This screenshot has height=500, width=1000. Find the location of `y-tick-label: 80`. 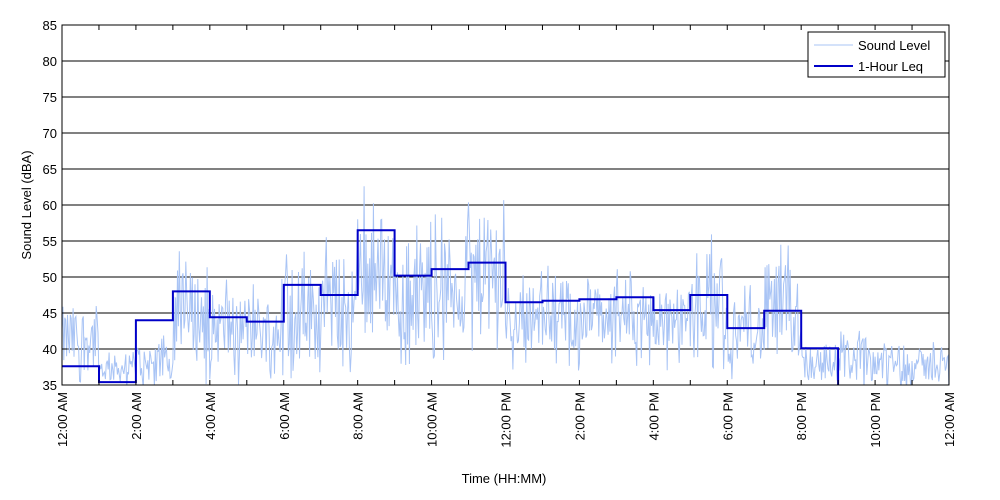

y-tick-label: 80 is located at coordinates (50, 61).